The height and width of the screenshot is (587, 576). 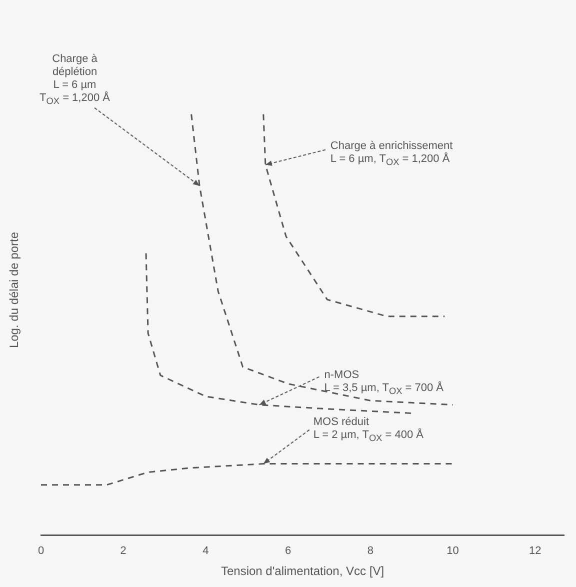 What do you see at coordinates (302, 571) in the screenshot?
I see `x-axis-title: Tension d'alimentation, Vcc [V]` at bounding box center [302, 571].